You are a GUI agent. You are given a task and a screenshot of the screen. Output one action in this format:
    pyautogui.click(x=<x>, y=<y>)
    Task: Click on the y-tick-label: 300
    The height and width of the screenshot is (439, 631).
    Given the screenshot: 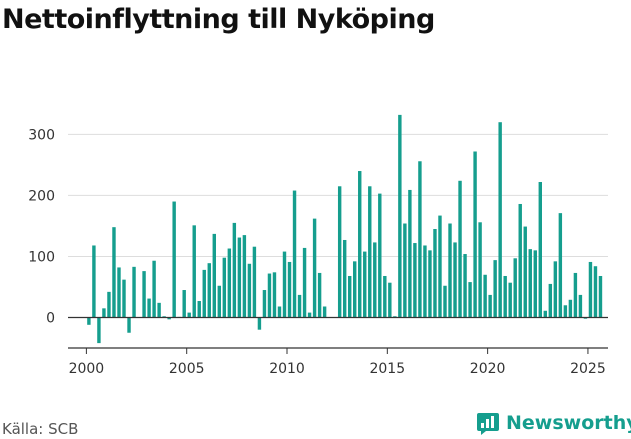 What is the action you would take?
    pyautogui.click(x=41, y=135)
    